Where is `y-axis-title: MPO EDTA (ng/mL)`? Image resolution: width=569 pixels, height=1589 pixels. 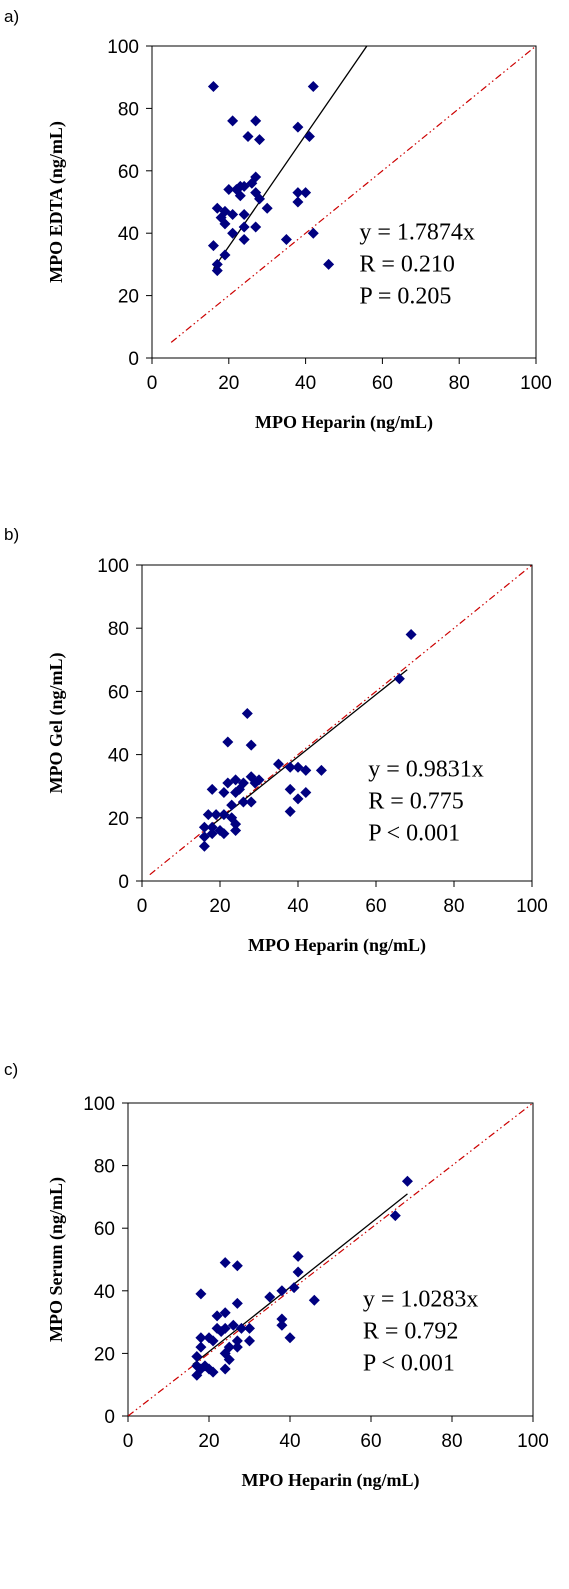
y-axis-title: MPO EDTA (ng/mL) is located at coordinates (56, 202).